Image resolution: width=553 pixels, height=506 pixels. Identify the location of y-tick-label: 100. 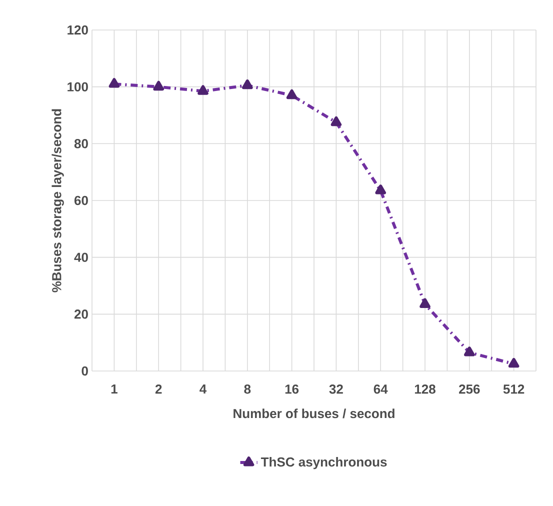
(78, 87).